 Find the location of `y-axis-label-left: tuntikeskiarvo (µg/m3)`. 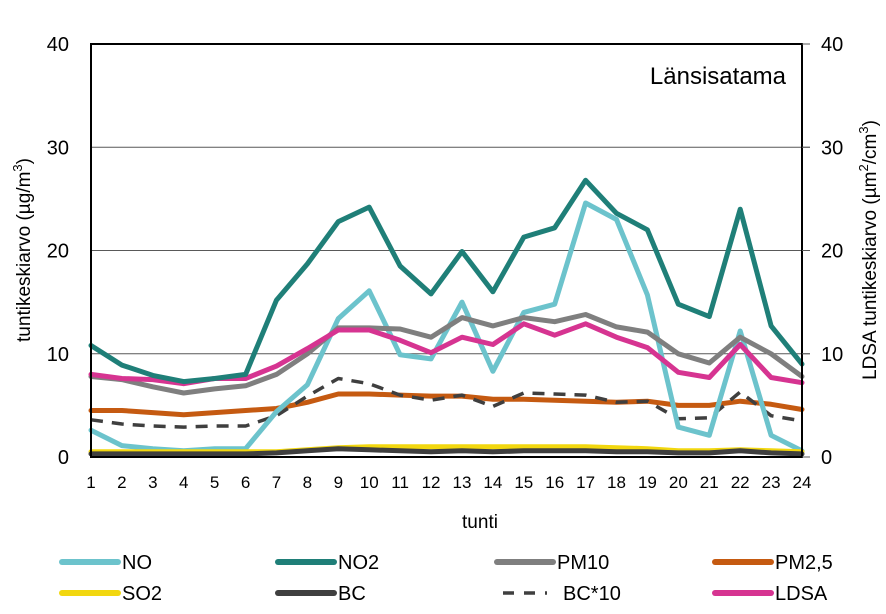

y-axis-label-left: tuntikeskiarvo (µg/m3) is located at coordinates (22, 250).